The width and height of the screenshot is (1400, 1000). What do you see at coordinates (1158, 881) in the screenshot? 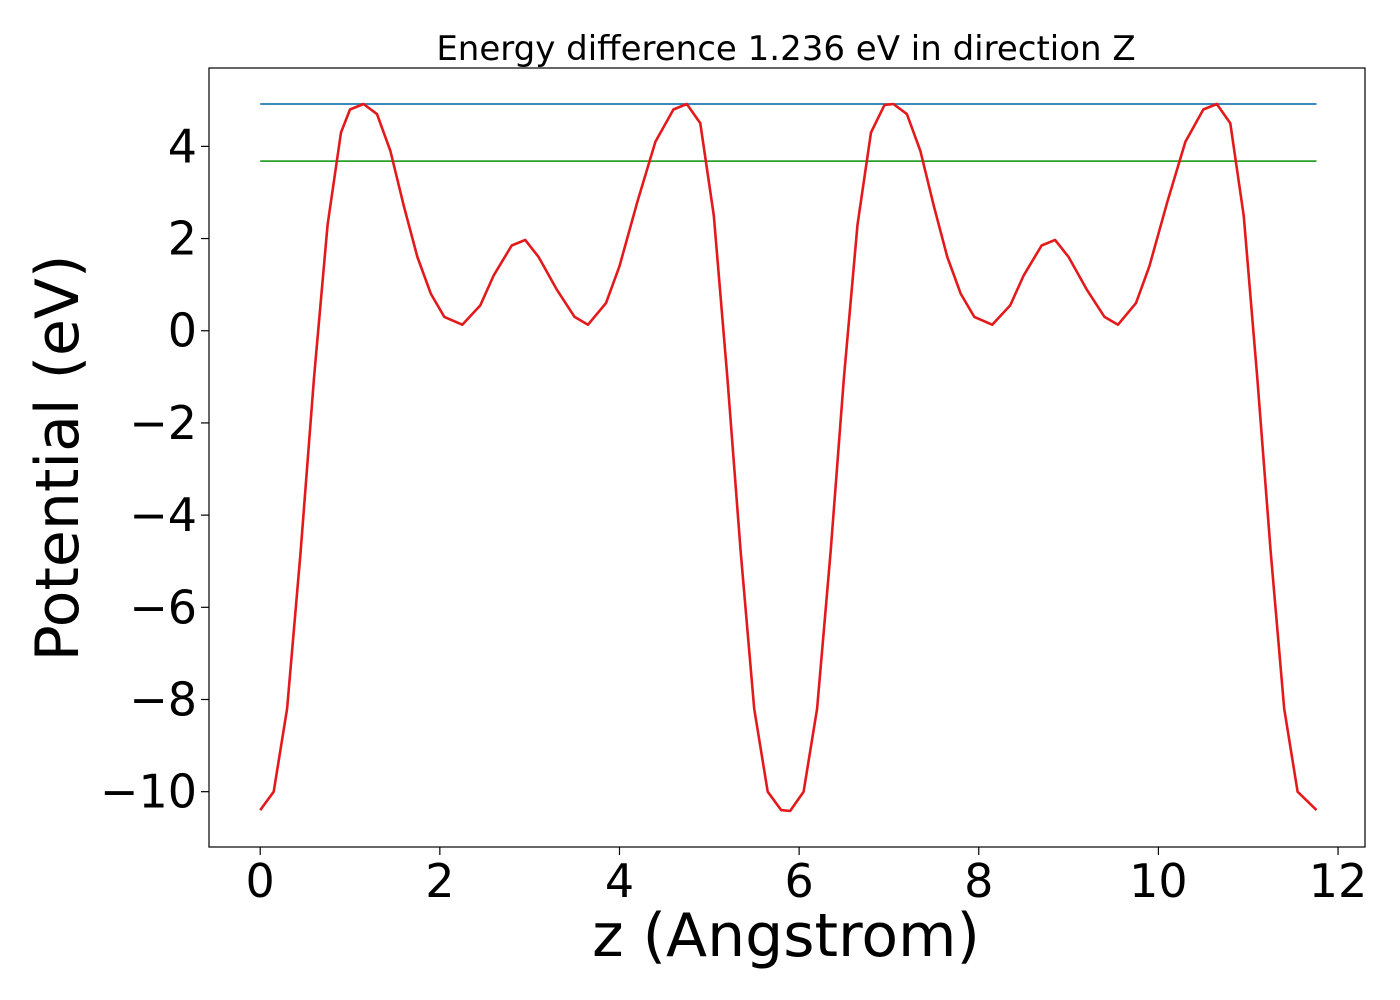
I see `x-tick-label: 10` at bounding box center [1158, 881].